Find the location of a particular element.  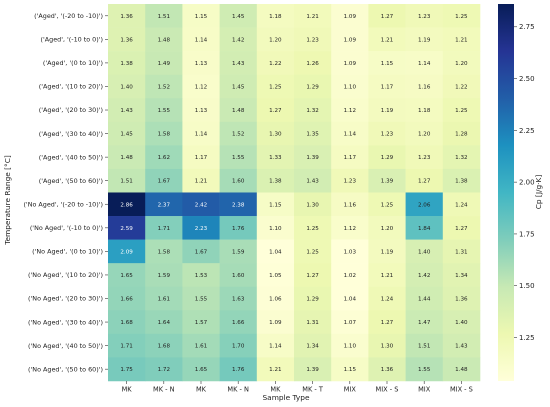

cell-value-label: 1.24 is located at coordinates (461, 205).